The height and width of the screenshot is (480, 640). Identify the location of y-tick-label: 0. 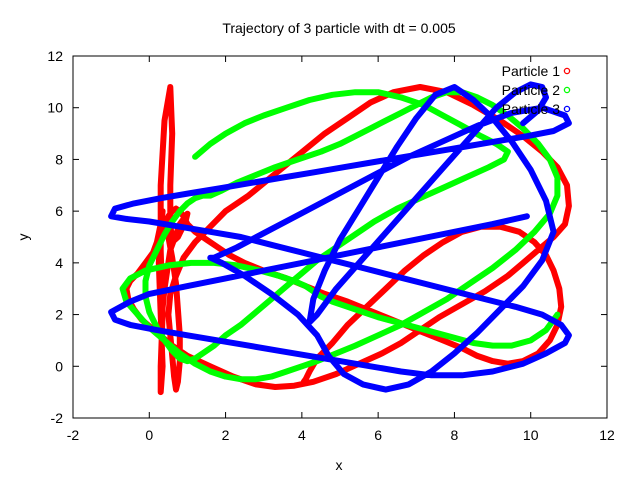
(59, 366).